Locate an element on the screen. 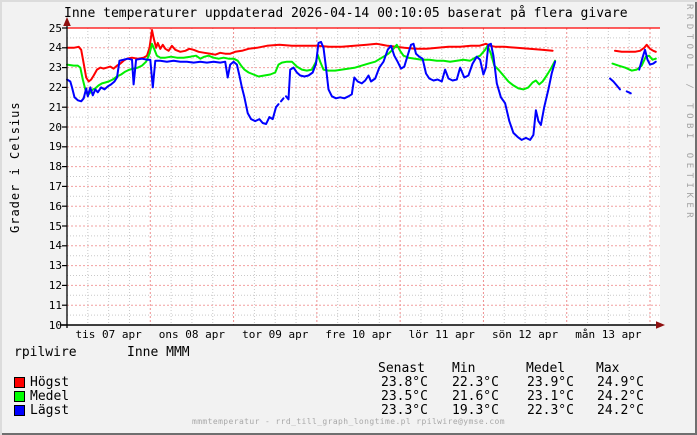 The height and width of the screenshot is (435, 697). y-tick-label: 24 is located at coordinates (55, 48).